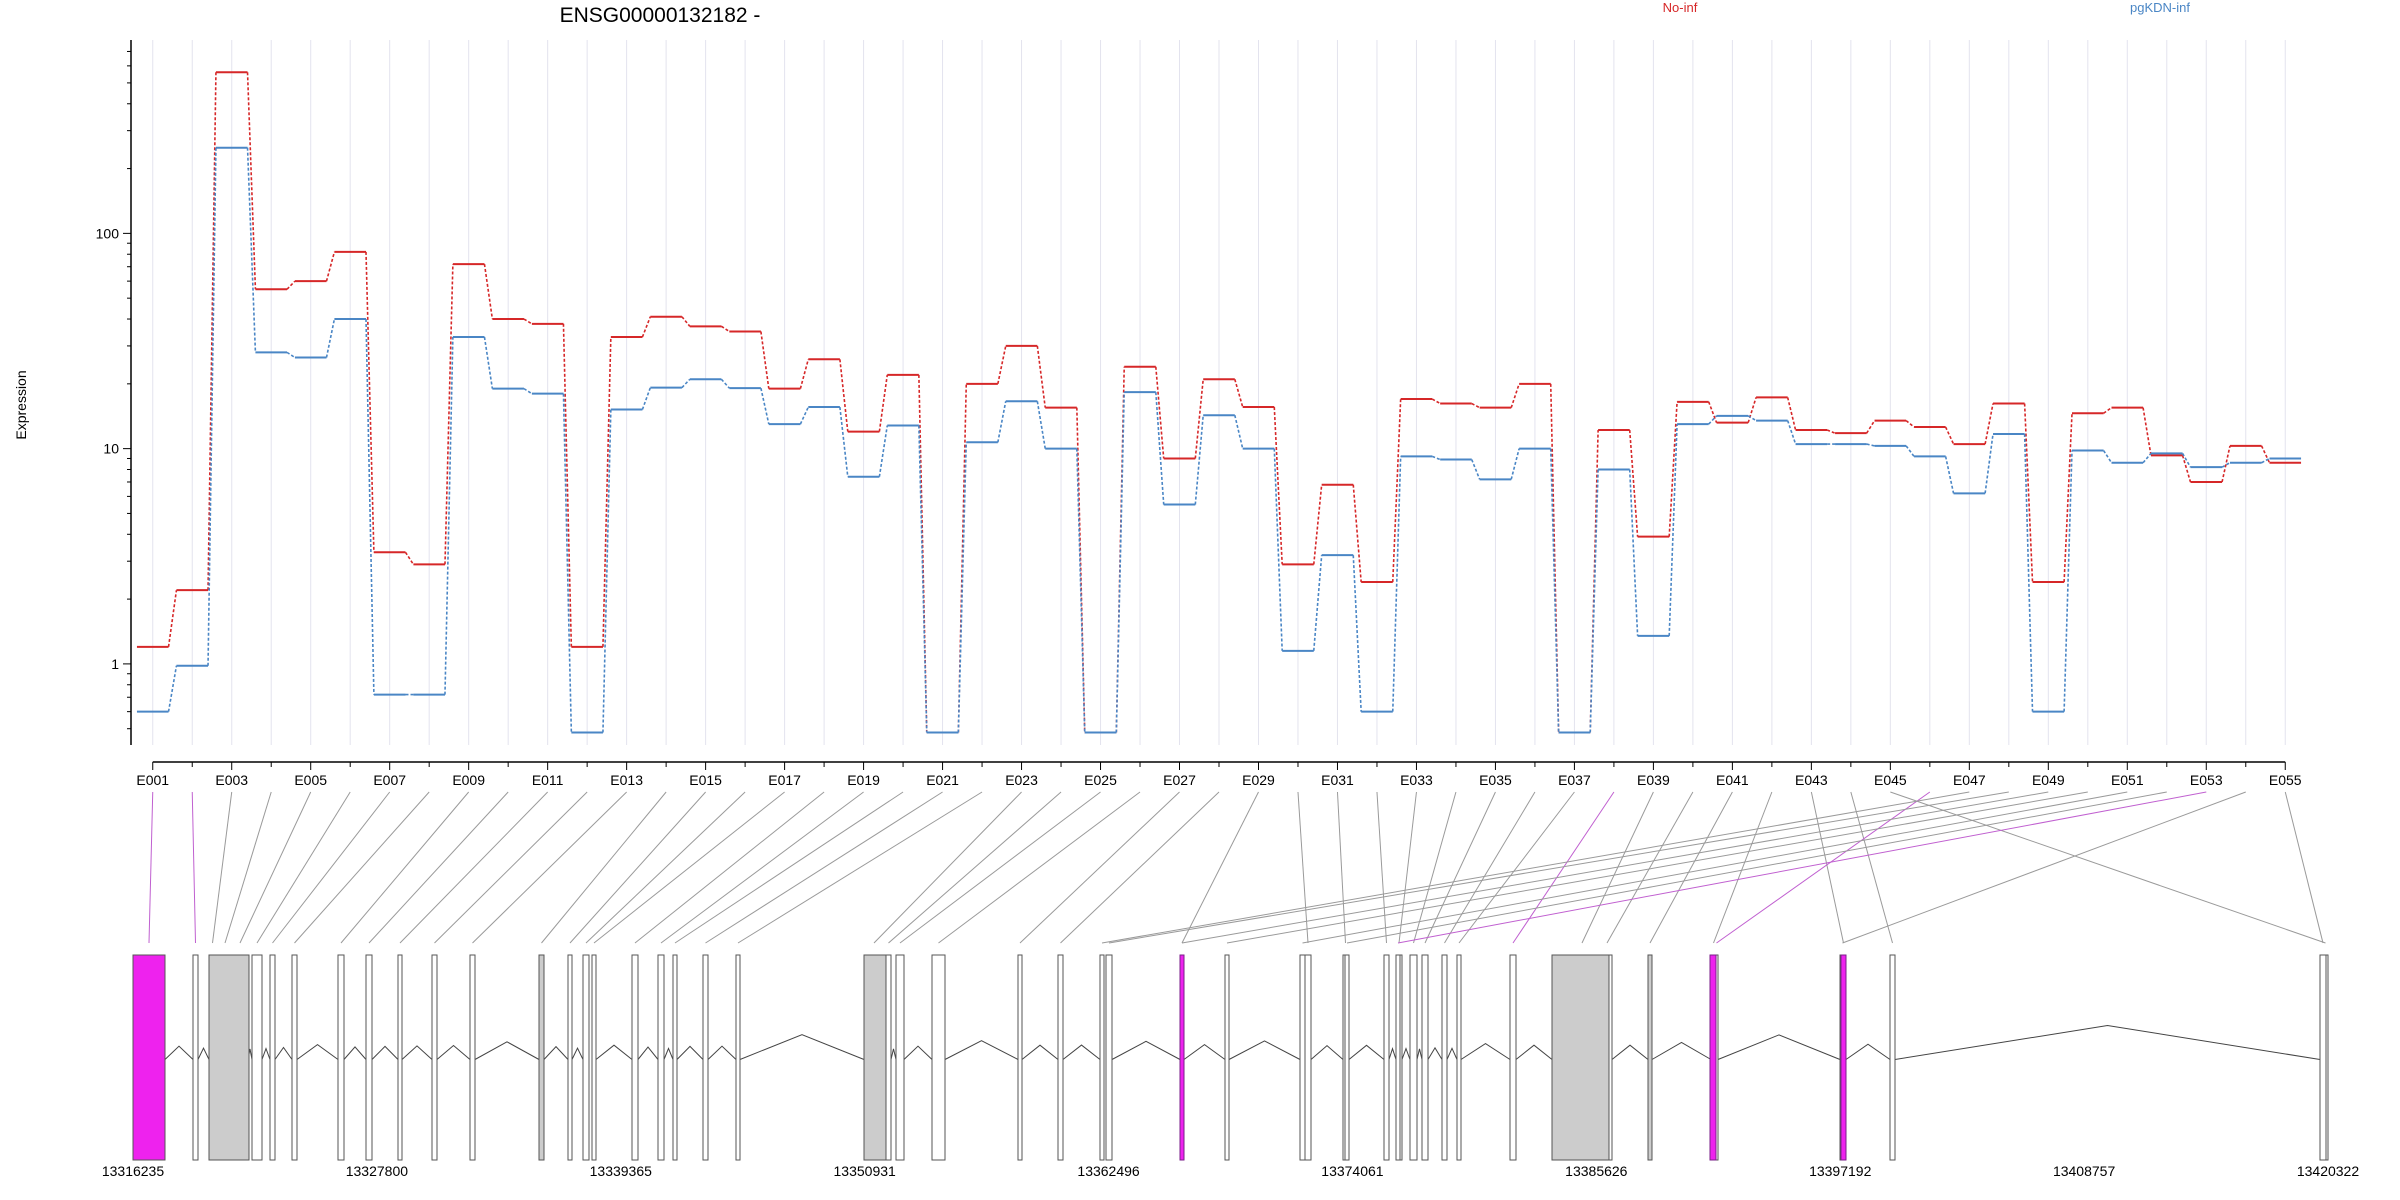  Describe the element at coordinates (377, 1171) in the screenshot. I see `coordinate-label: 13327800` at that location.